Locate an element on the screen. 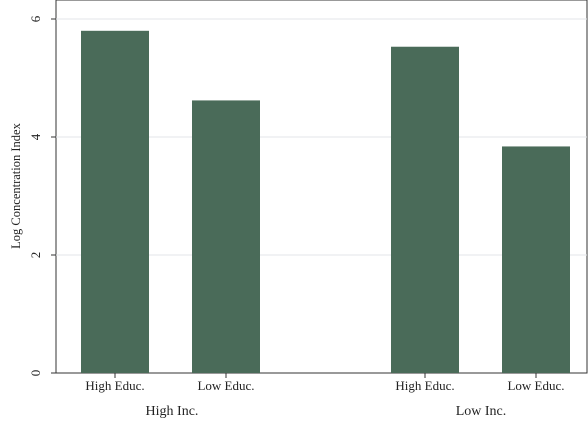  group-label: Low Inc. is located at coordinates (481, 411).